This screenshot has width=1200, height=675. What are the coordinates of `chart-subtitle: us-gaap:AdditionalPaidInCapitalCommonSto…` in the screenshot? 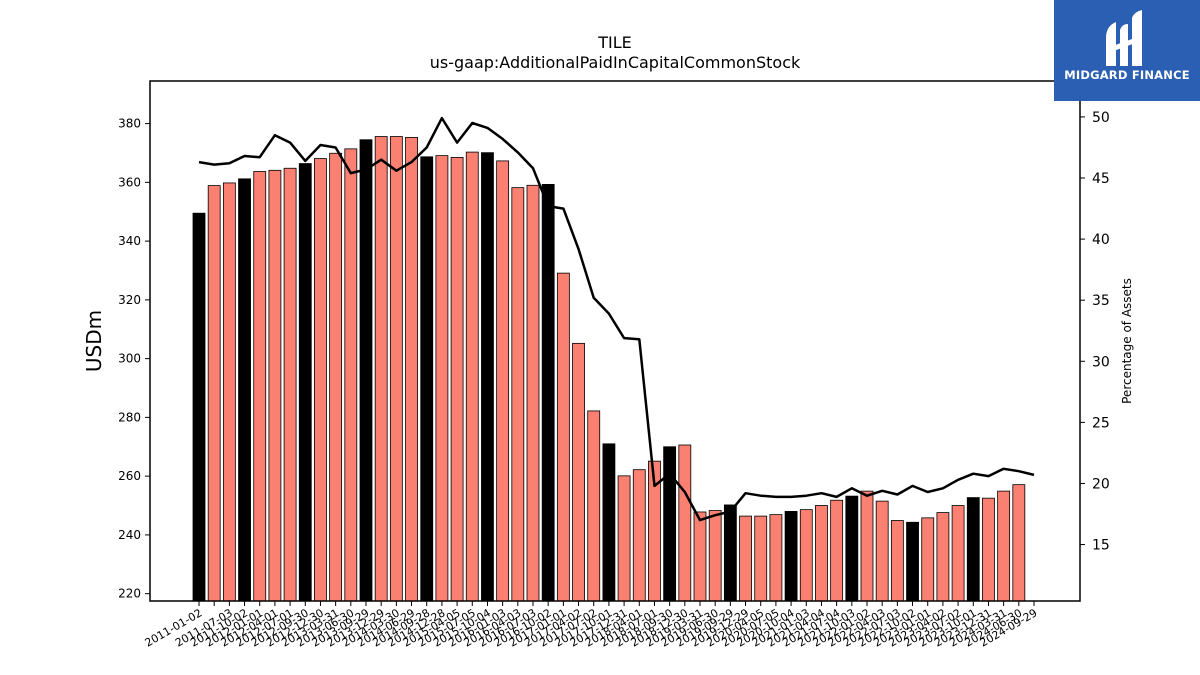 It's located at (615, 62).